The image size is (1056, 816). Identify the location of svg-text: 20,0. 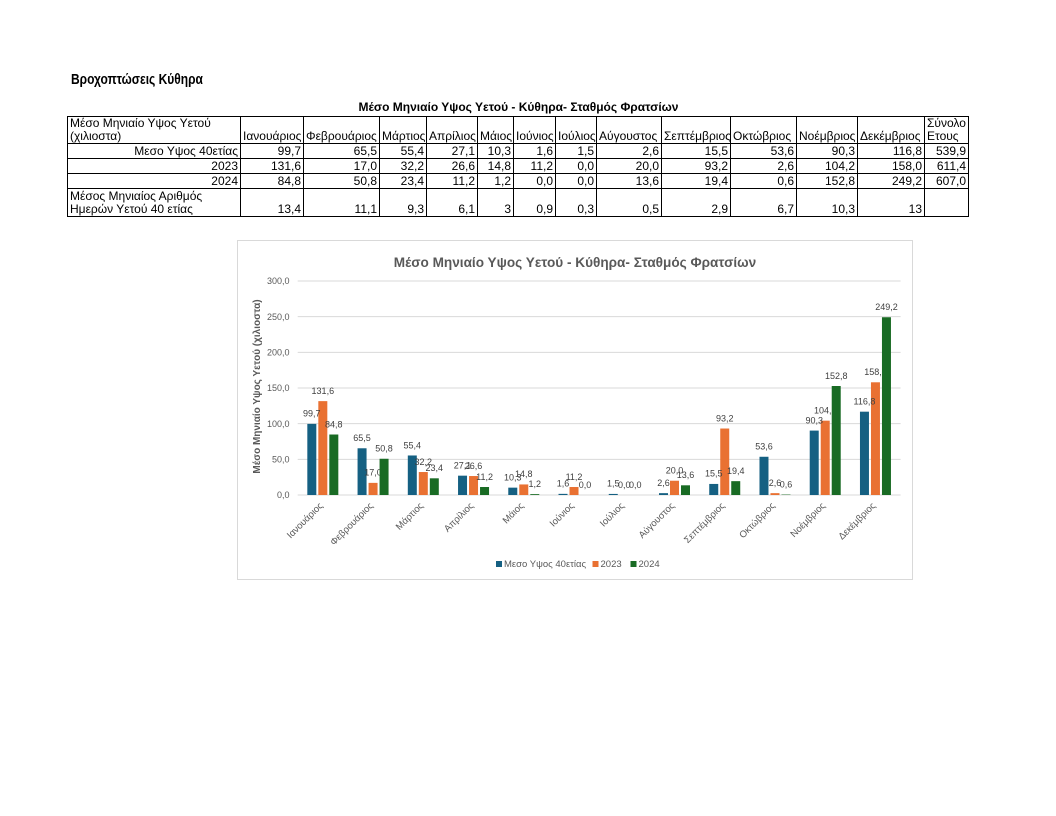
(675, 471).